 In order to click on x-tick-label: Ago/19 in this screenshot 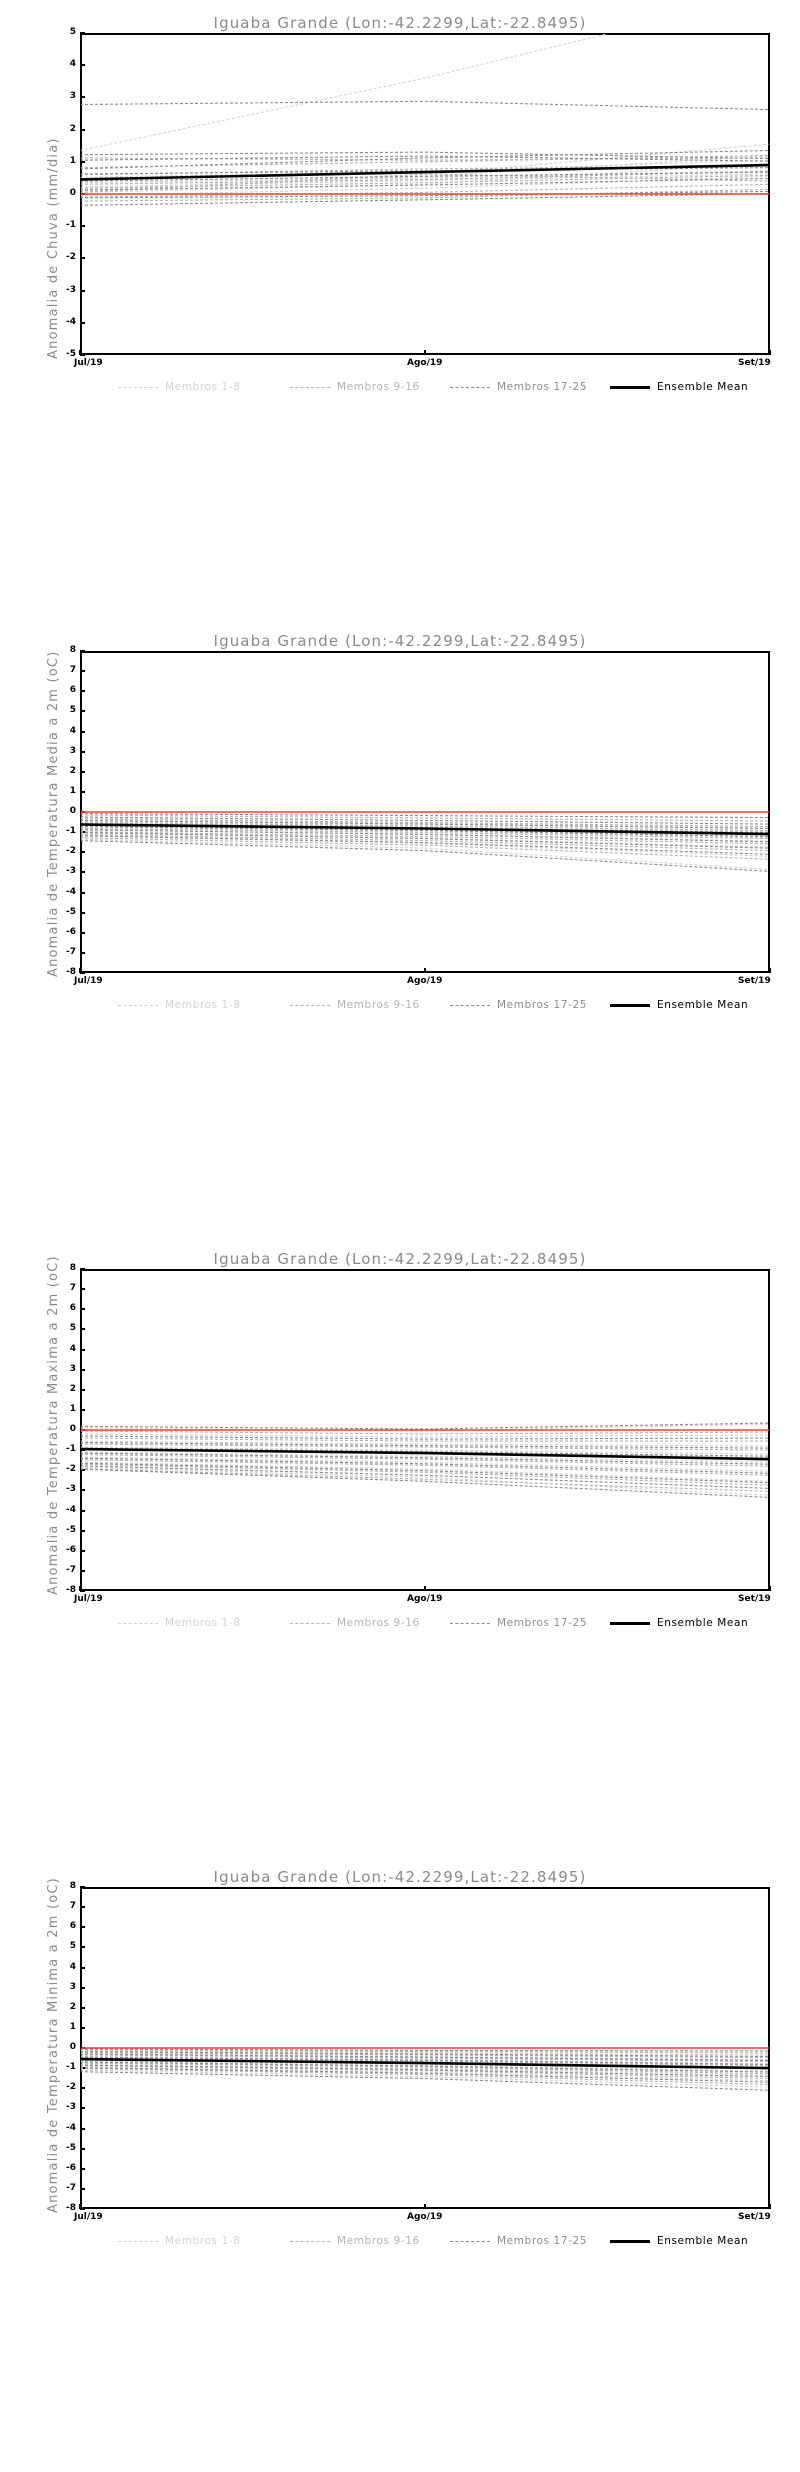, I will do `click(425, 2217)`.